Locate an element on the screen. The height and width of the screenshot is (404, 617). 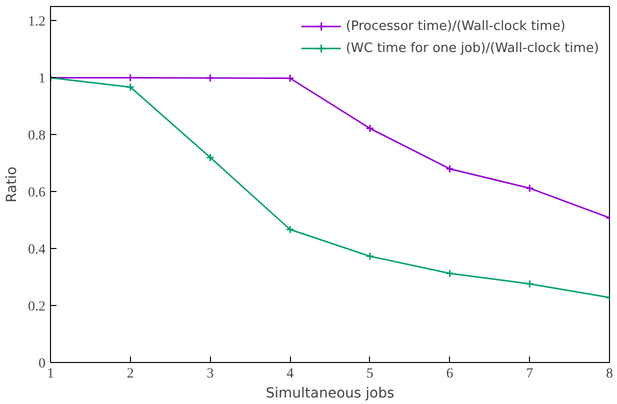
y-tick-label: 0.6 is located at coordinates (37, 193).